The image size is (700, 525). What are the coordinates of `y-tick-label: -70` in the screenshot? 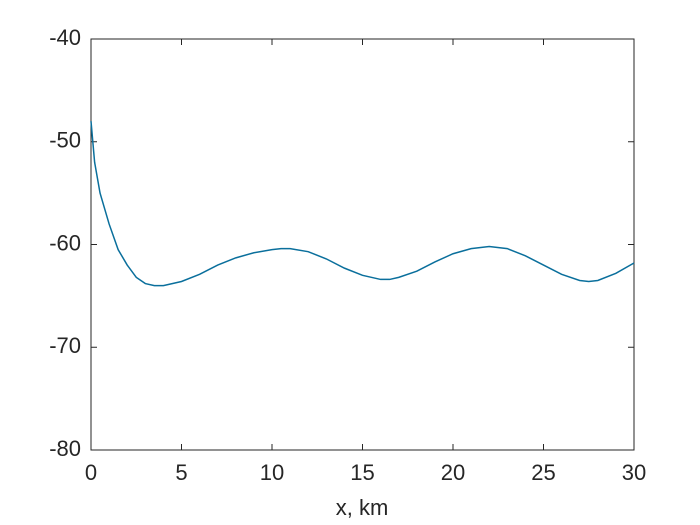 It's located at (65, 345).